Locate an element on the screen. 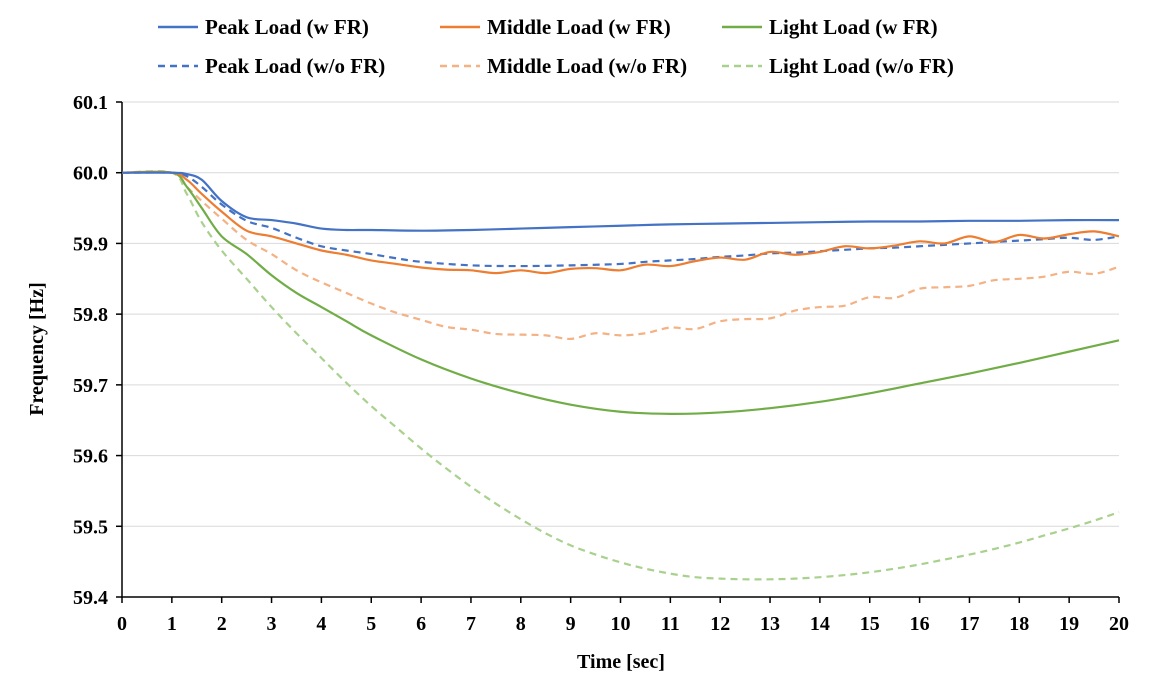 The width and height of the screenshot is (1153, 691). y-tick-label: 59.9 is located at coordinates (90, 244).